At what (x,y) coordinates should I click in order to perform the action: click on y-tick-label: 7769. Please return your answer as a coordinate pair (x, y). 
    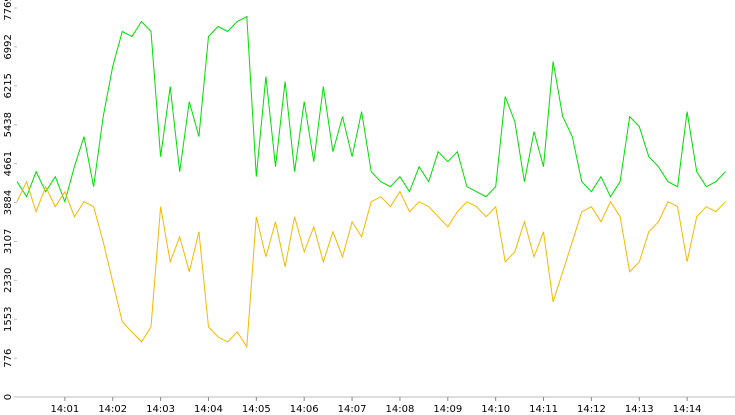
    Looking at the image, I should click on (8, 10).